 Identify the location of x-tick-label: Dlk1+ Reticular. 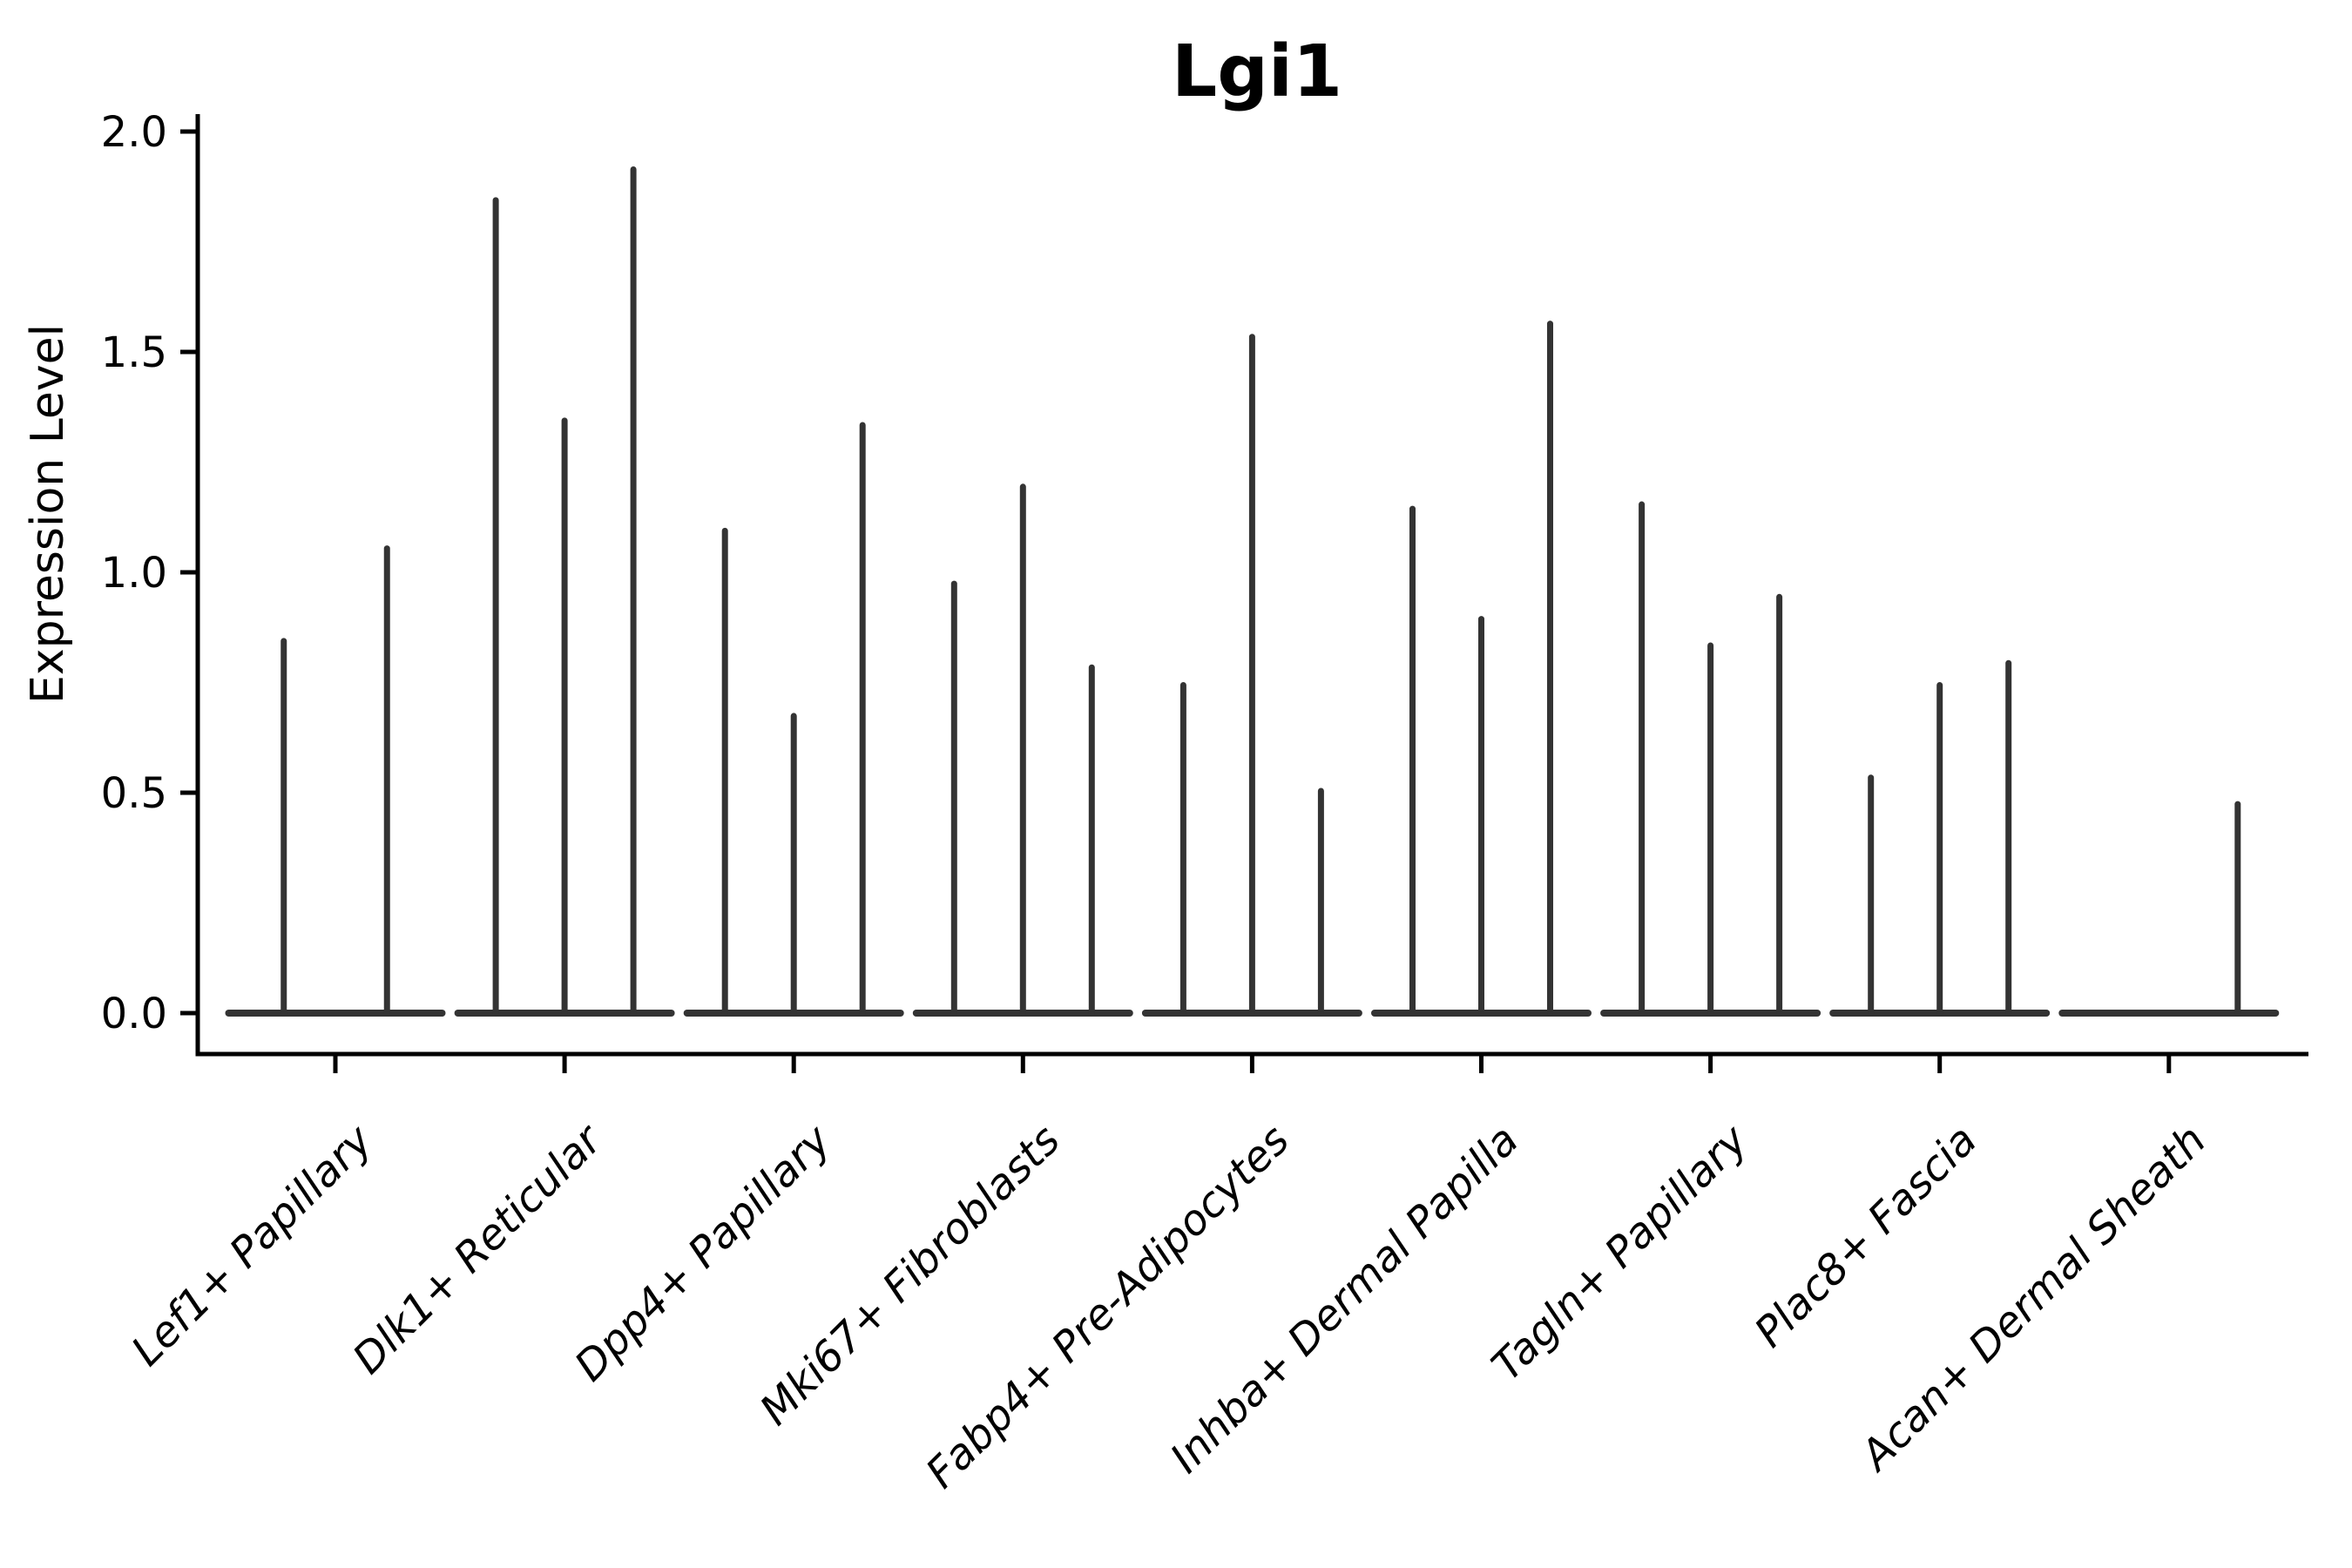
(478, 1249).